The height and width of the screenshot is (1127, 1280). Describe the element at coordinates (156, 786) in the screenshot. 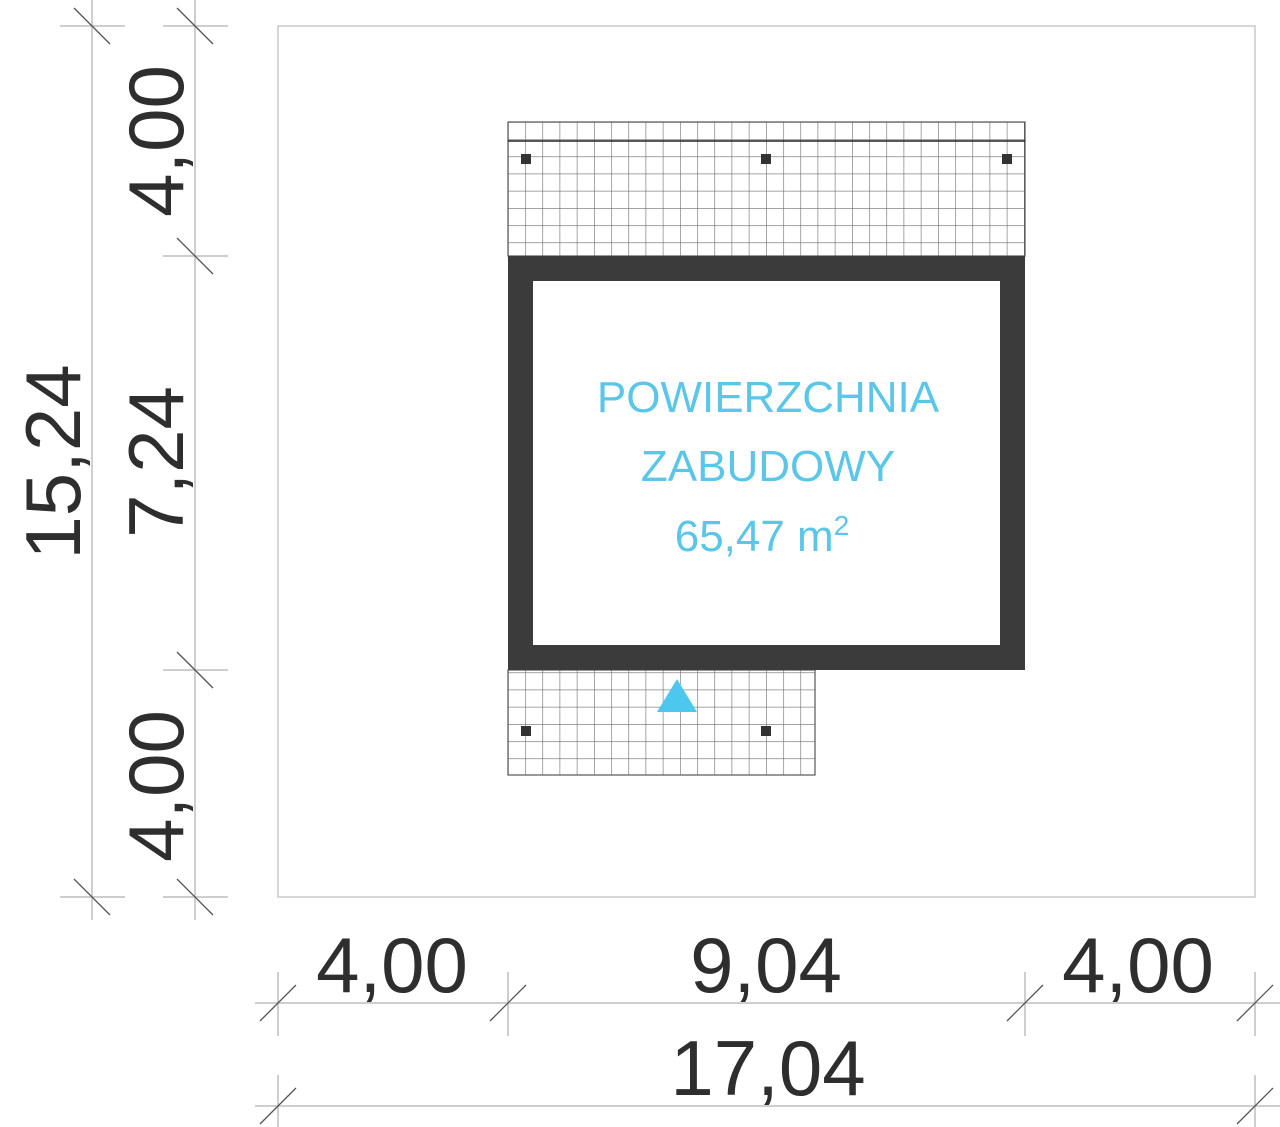

I see `dim-left-bottom: 4,00` at that location.